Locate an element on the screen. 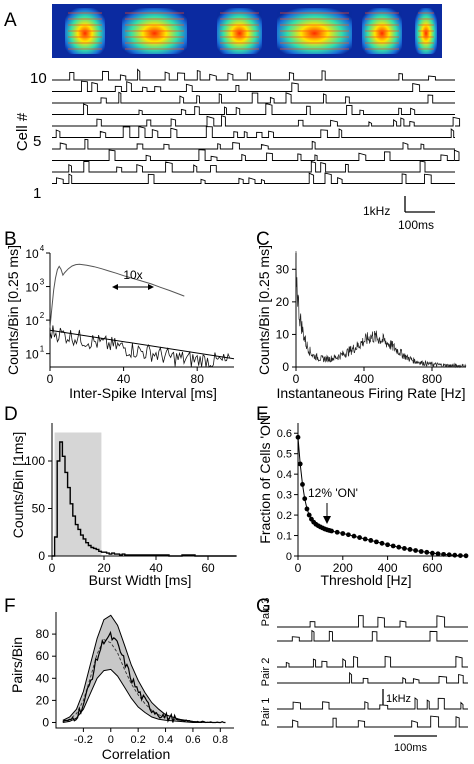 This screenshot has width=474, height=764. correlation-xtick-label: -0.2 is located at coordinates (83, 740).